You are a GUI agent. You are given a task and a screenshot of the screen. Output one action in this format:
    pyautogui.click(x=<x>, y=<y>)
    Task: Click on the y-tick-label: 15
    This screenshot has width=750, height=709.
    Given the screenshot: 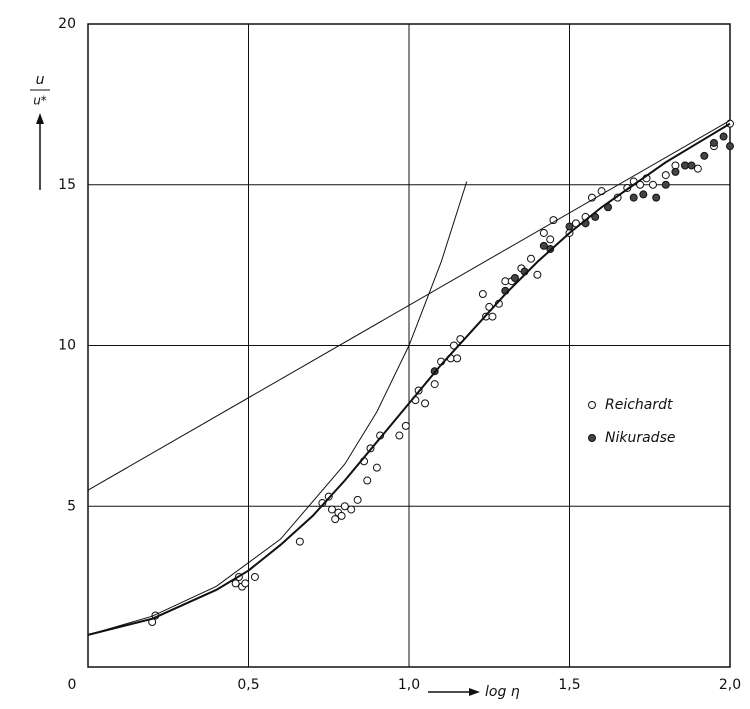 What is the action you would take?
    pyautogui.click(x=67, y=185)
    